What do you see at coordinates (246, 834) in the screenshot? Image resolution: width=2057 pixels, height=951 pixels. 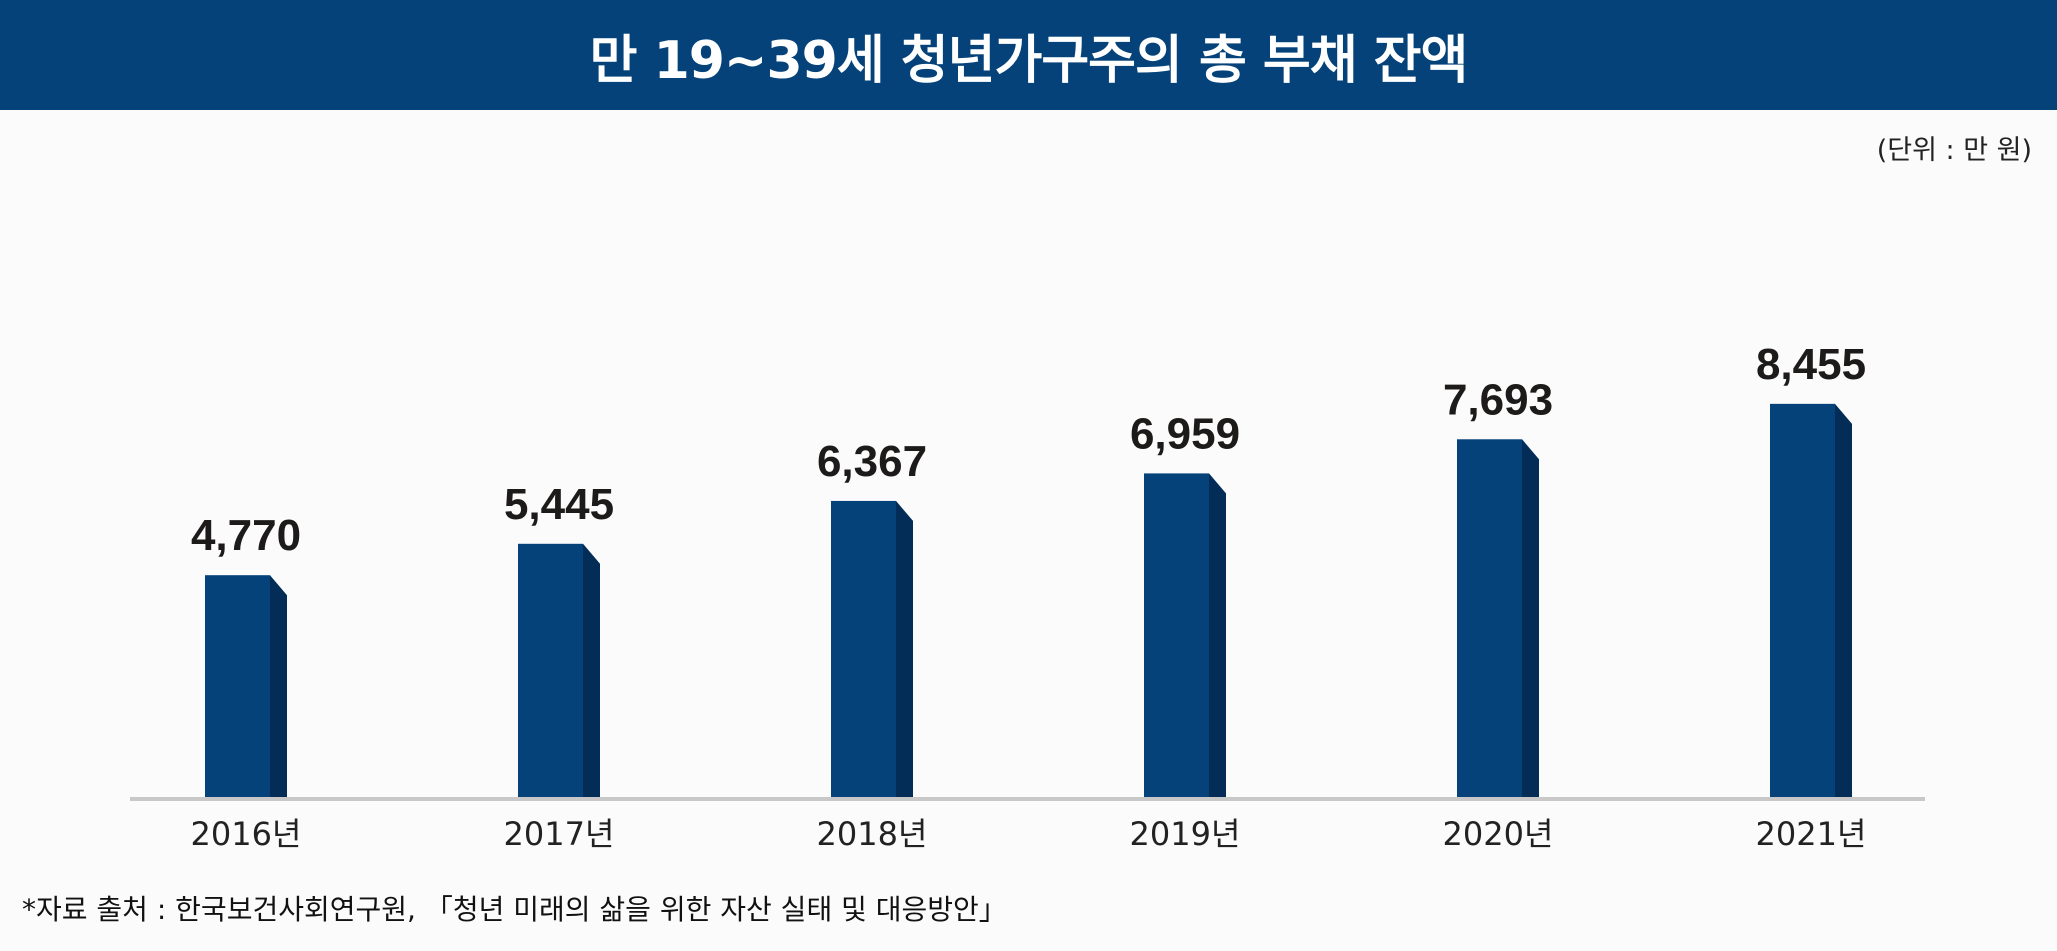 I see `x-tick-label-1: 2016년` at bounding box center [246, 834].